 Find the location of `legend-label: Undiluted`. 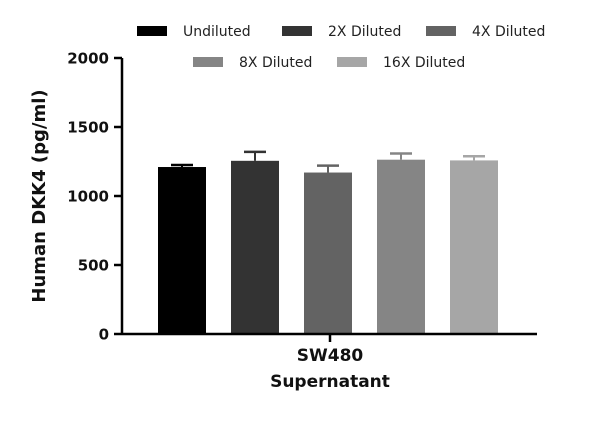

legend-label: Undiluted is located at coordinates (217, 32).